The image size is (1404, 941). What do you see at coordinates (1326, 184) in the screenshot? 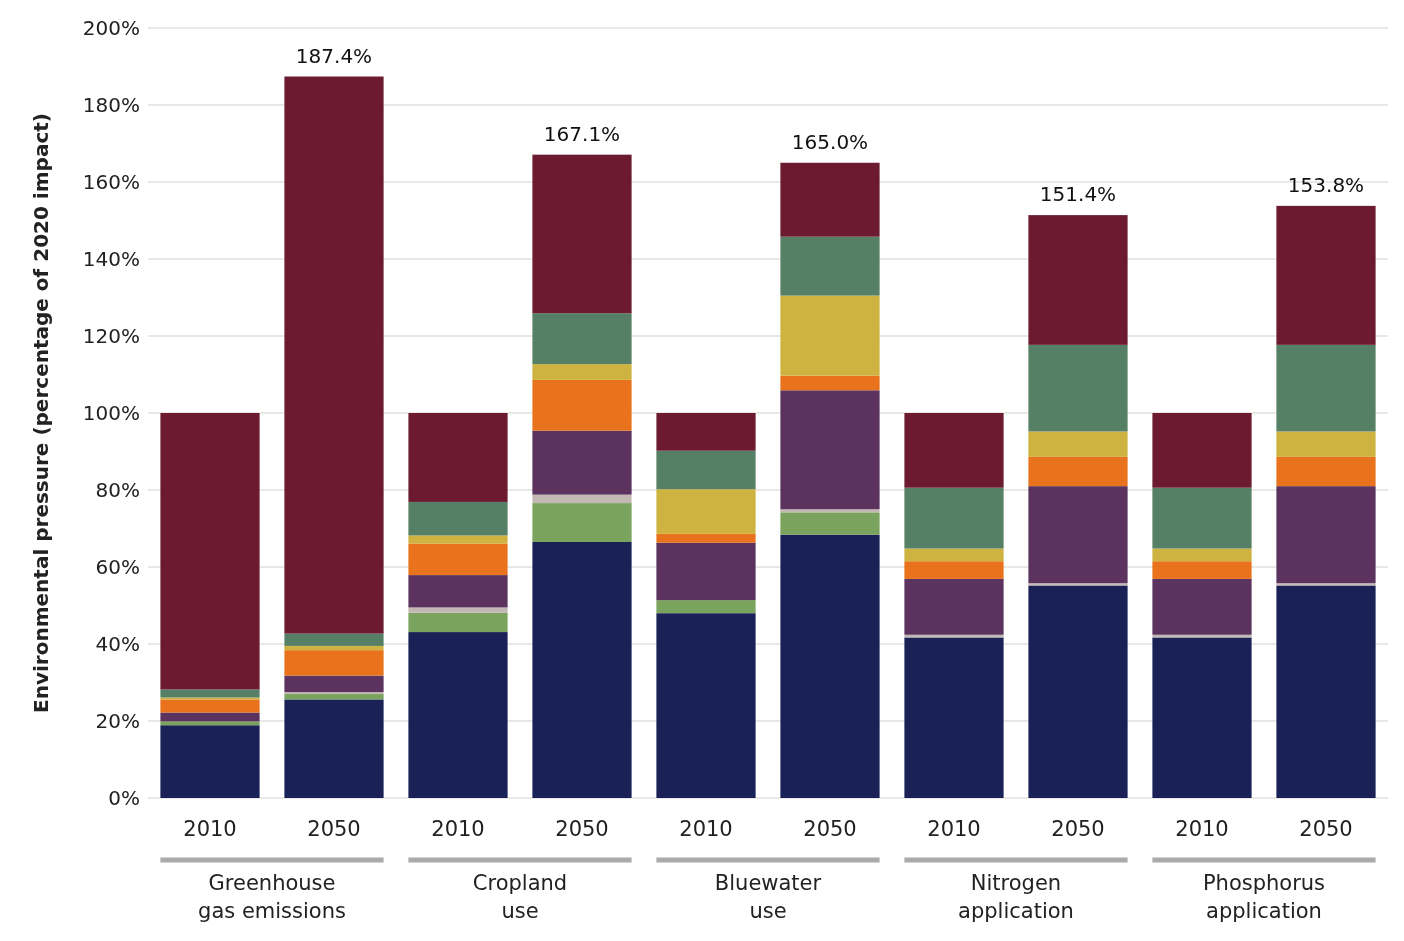
I see `total-label: 153.8%` at bounding box center [1326, 184].